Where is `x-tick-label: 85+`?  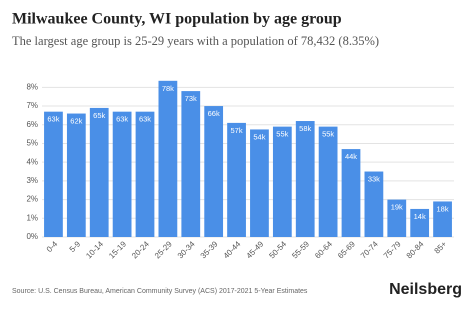
x-tick-label: 85+ is located at coordinates (440, 247).